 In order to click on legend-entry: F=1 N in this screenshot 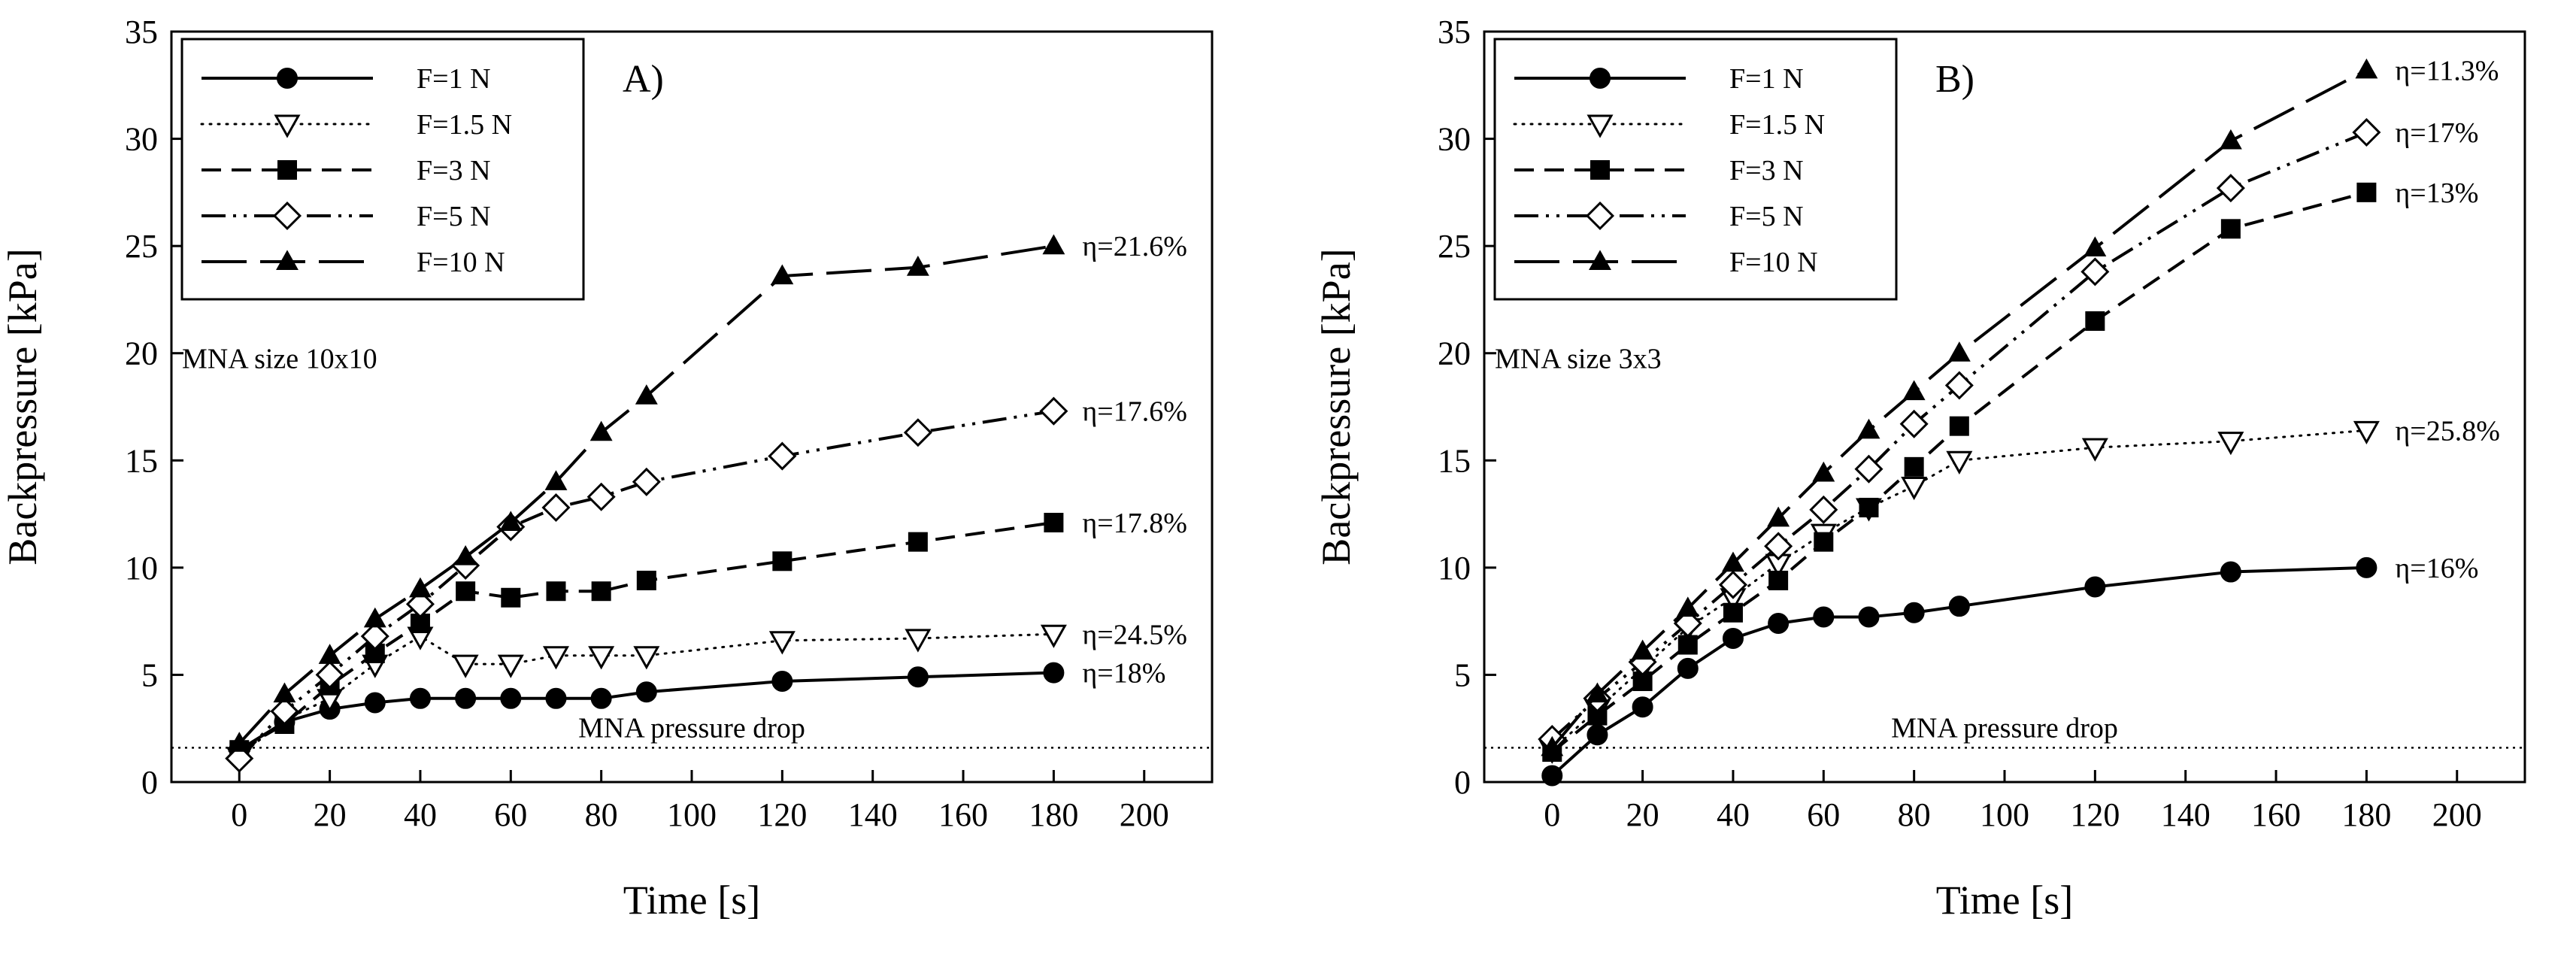, I will do `click(1659, 79)`.